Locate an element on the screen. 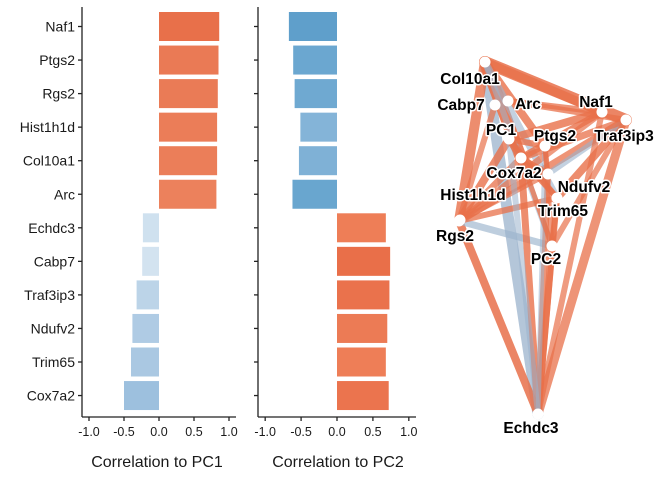  network-edge-cox7a2-pc2 is located at coordinates (536, 202).